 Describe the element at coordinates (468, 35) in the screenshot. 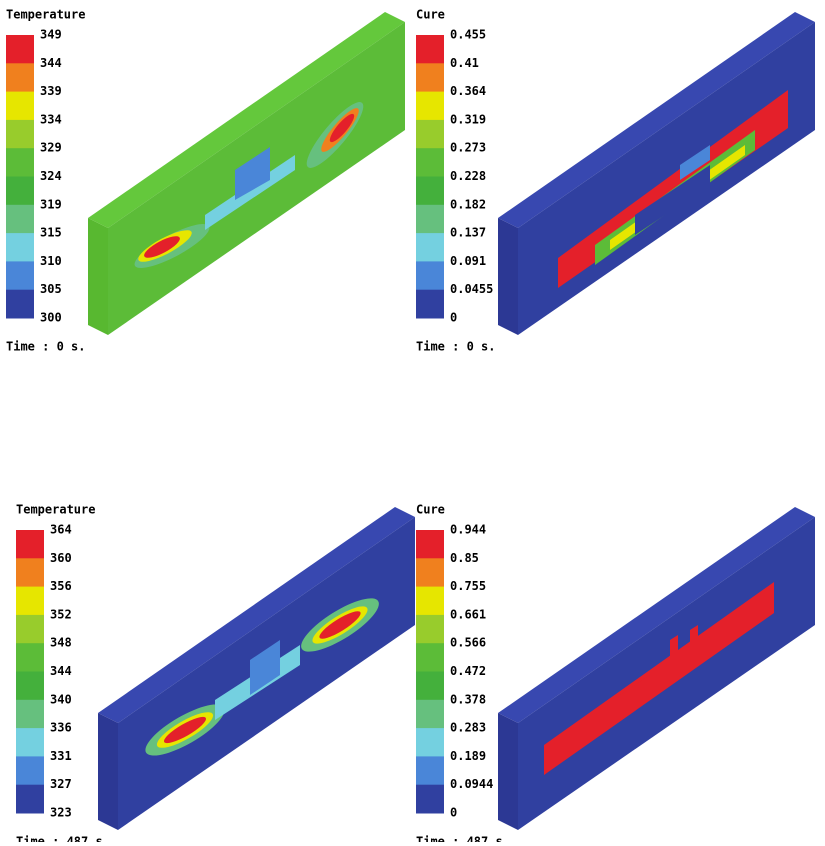

I see `legend-label: 0.455` at that location.